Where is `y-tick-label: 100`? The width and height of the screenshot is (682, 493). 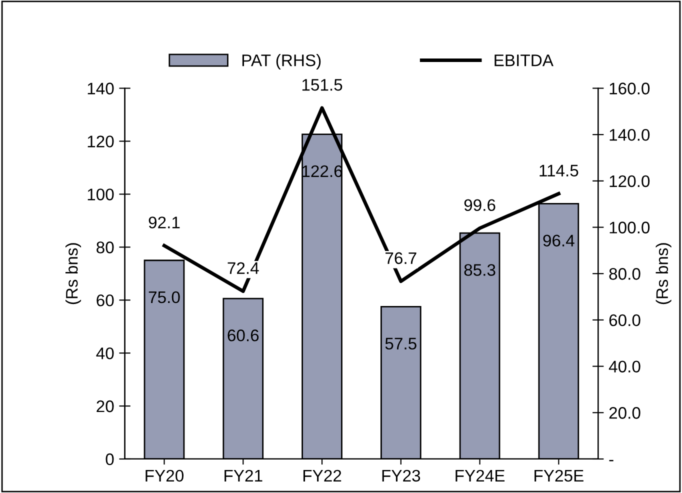 y-tick-label: 100 is located at coordinates (101, 194).